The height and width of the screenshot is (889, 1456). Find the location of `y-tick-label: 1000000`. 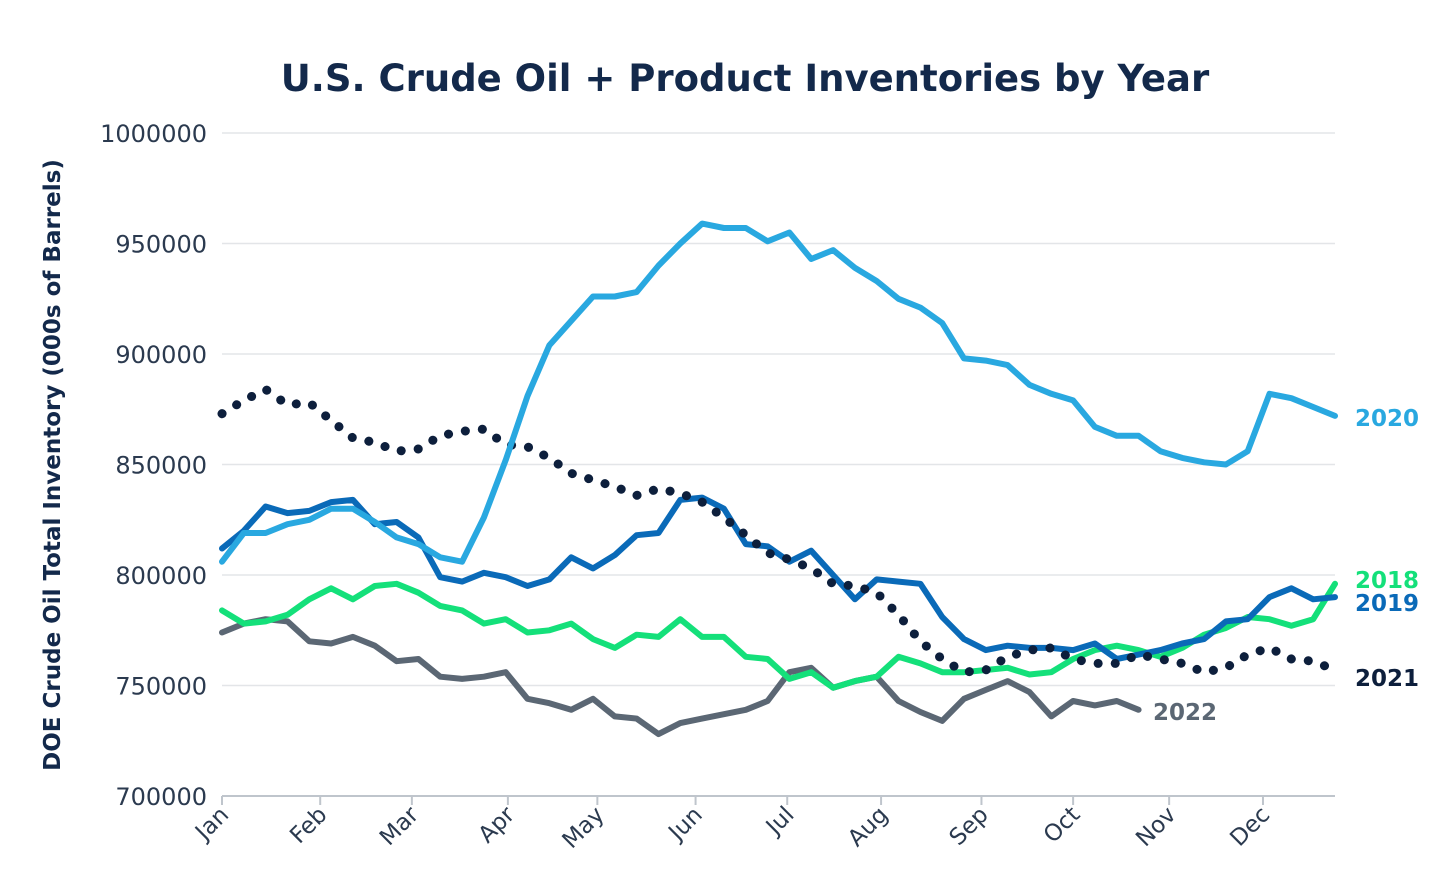

y-tick-label: 1000000 is located at coordinates (153, 134).